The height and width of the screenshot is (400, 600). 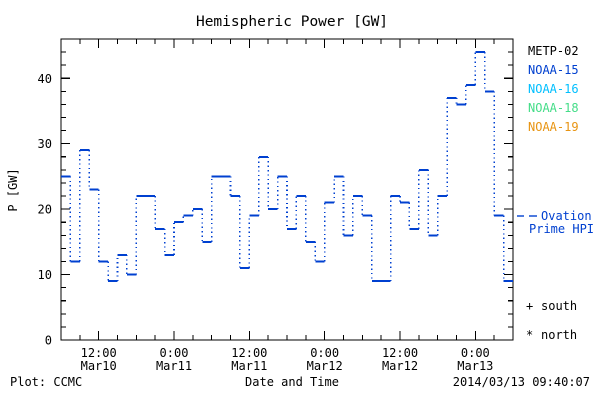 What do you see at coordinates (99, 366) in the screenshot?
I see `x-tick-label-date: Mar10` at bounding box center [99, 366].